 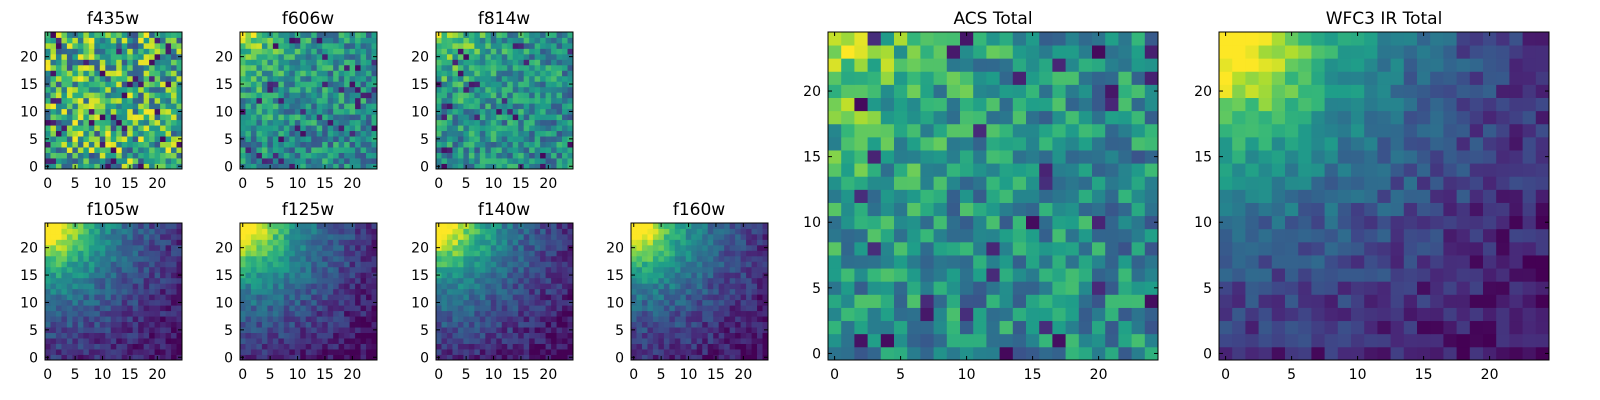 I want to click on heatmap-cells, so click(x=309, y=292).